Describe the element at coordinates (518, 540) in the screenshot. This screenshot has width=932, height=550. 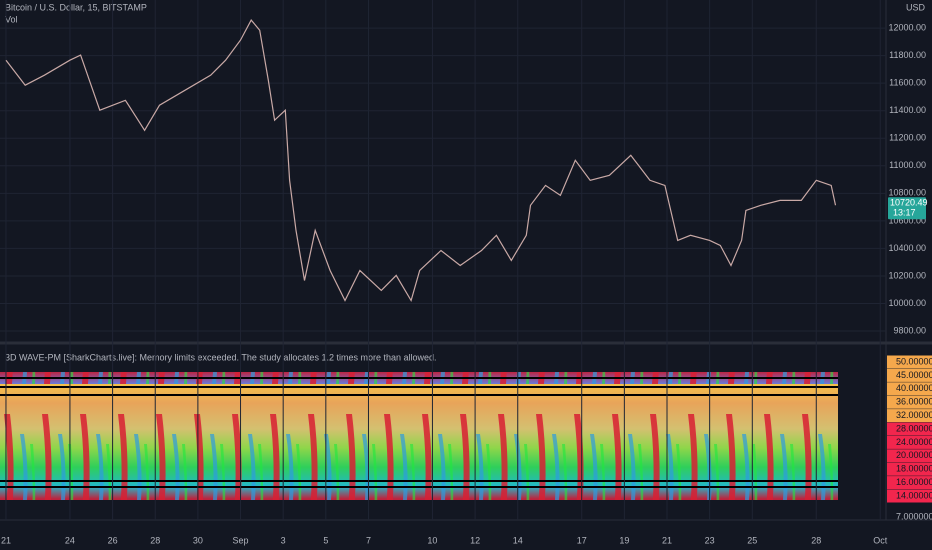
I see `x-tick-label: 14` at that location.